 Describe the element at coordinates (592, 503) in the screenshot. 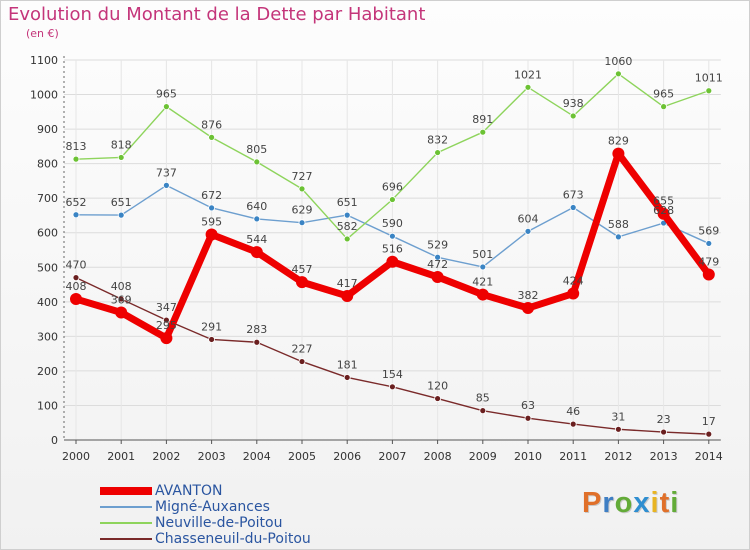

I see `logo-letter: P` at that location.